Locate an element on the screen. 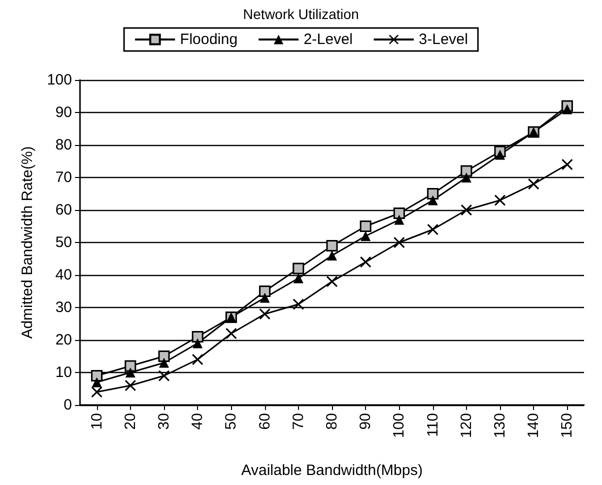  x-tick-label: 100 is located at coordinates (399, 425).